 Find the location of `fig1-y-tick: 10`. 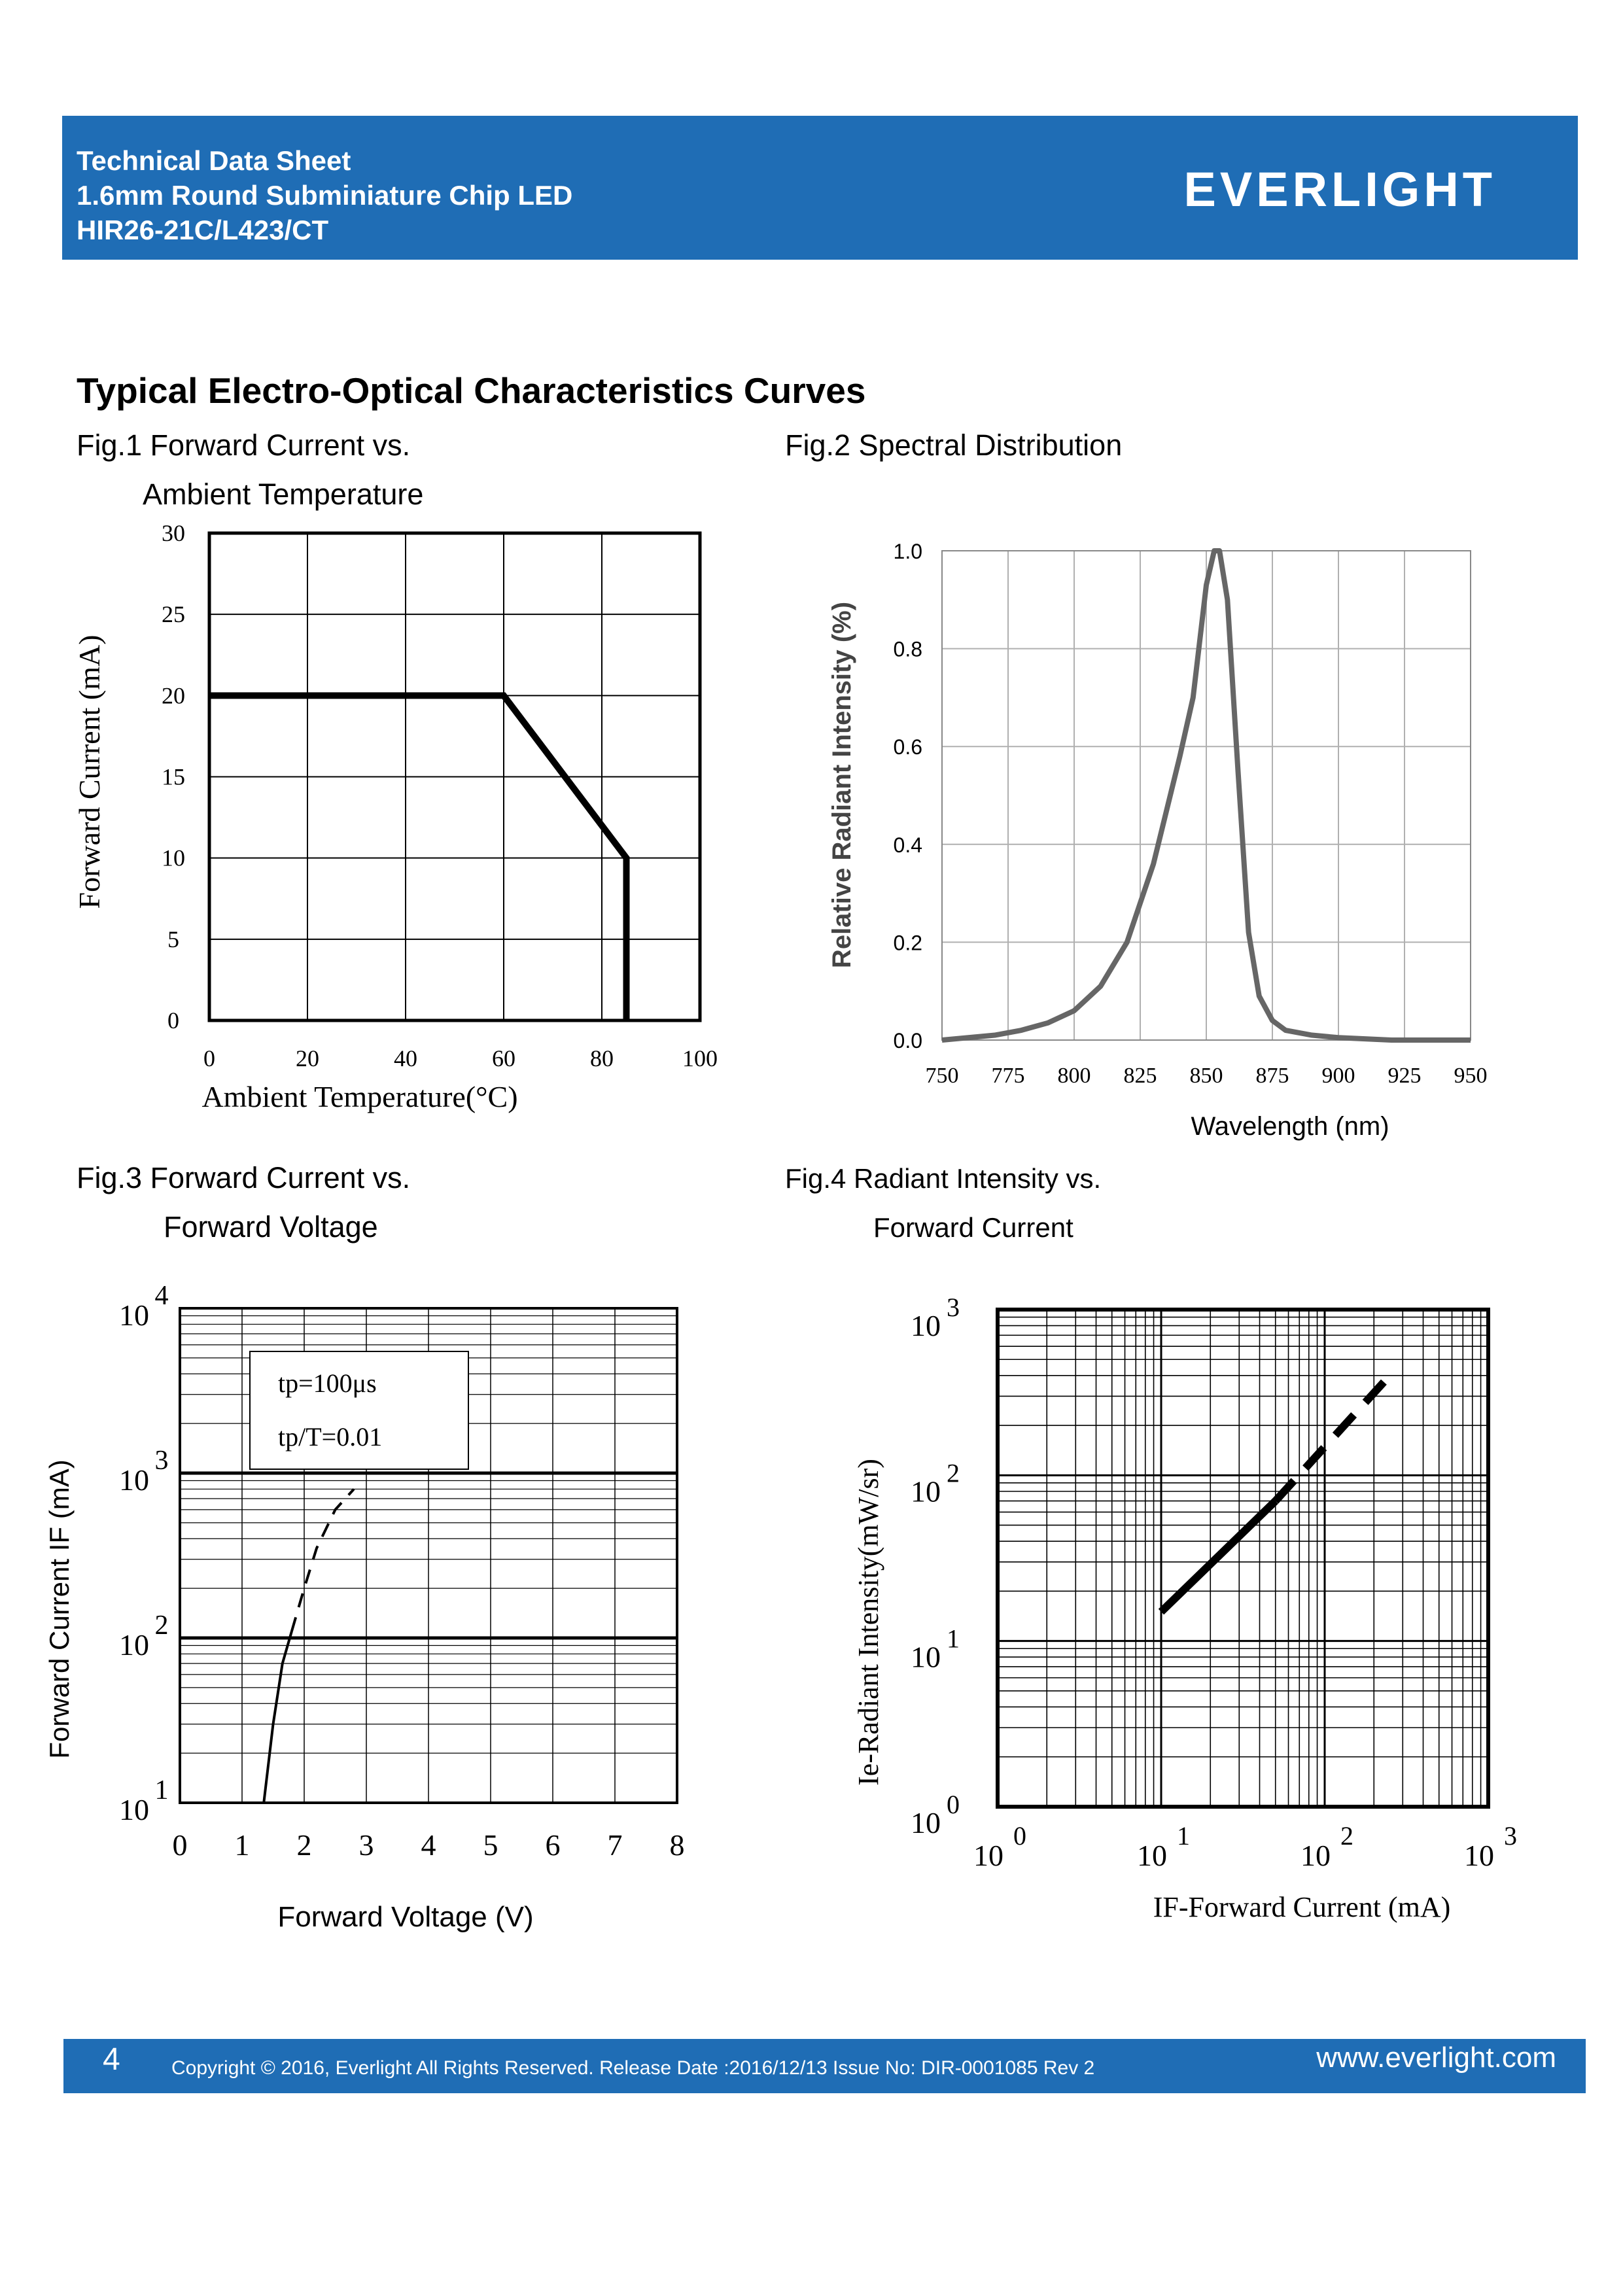

fig1-y-tick: 10 is located at coordinates (173, 858).